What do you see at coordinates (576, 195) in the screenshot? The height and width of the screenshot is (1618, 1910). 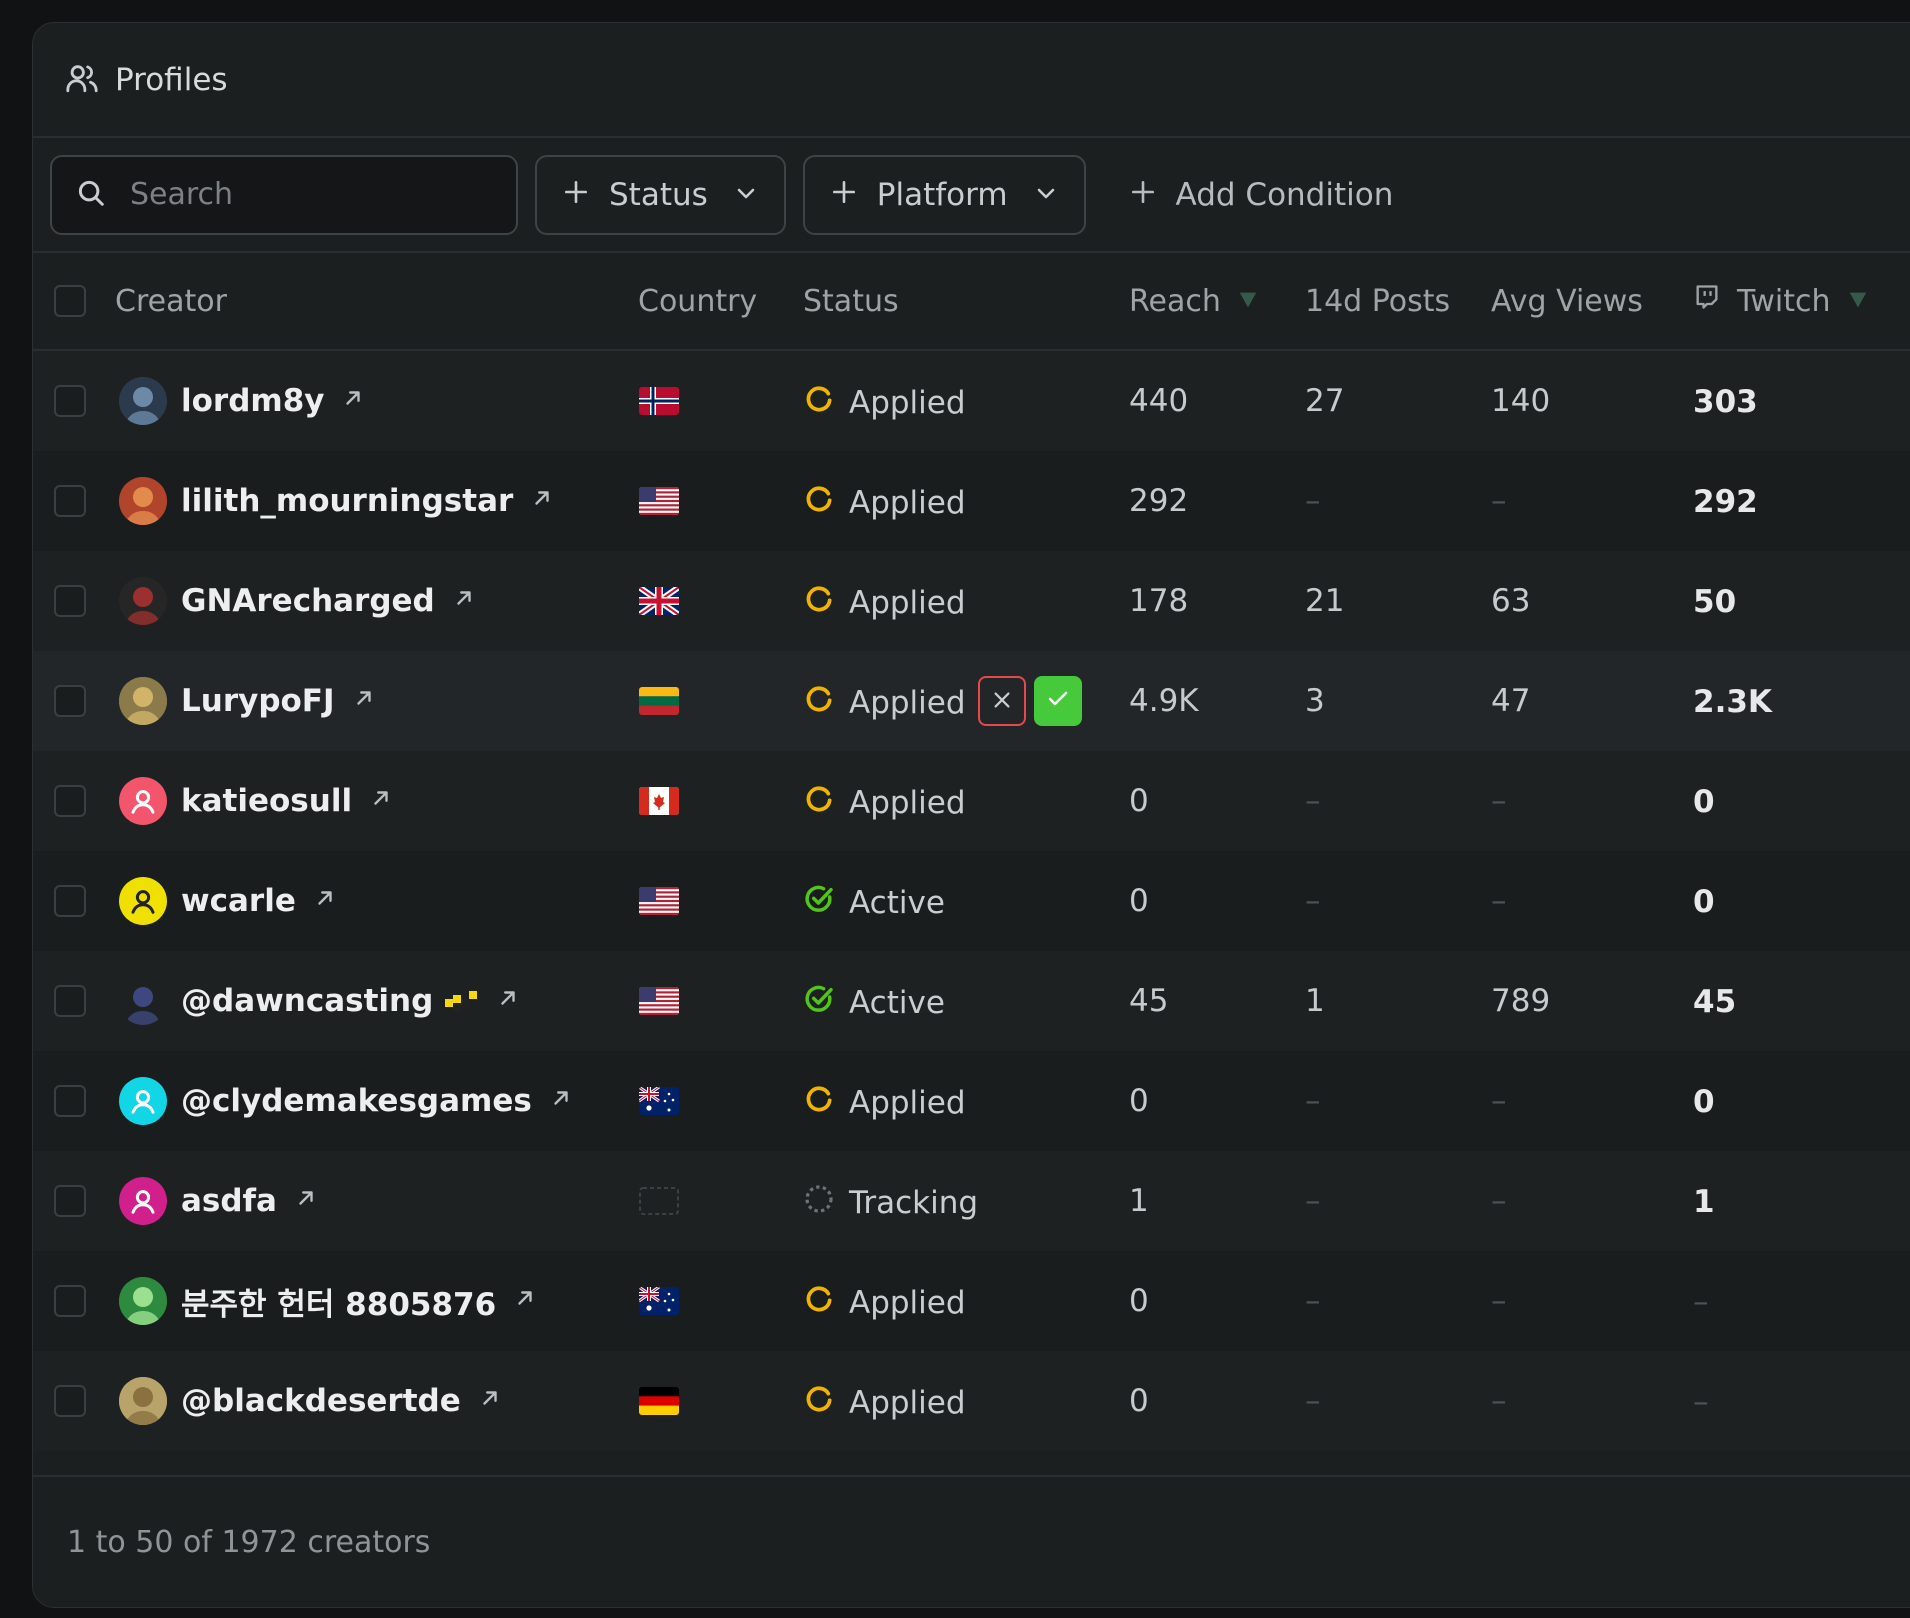 I see `plus-icon` at bounding box center [576, 195].